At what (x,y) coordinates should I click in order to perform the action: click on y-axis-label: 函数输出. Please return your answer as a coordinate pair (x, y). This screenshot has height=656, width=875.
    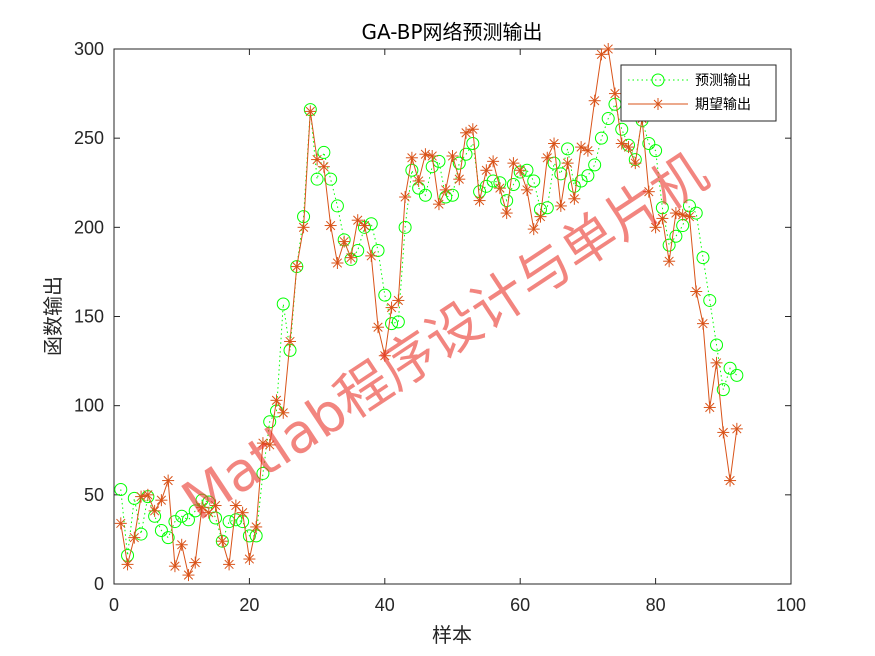
    Looking at the image, I should click on (53, 316).